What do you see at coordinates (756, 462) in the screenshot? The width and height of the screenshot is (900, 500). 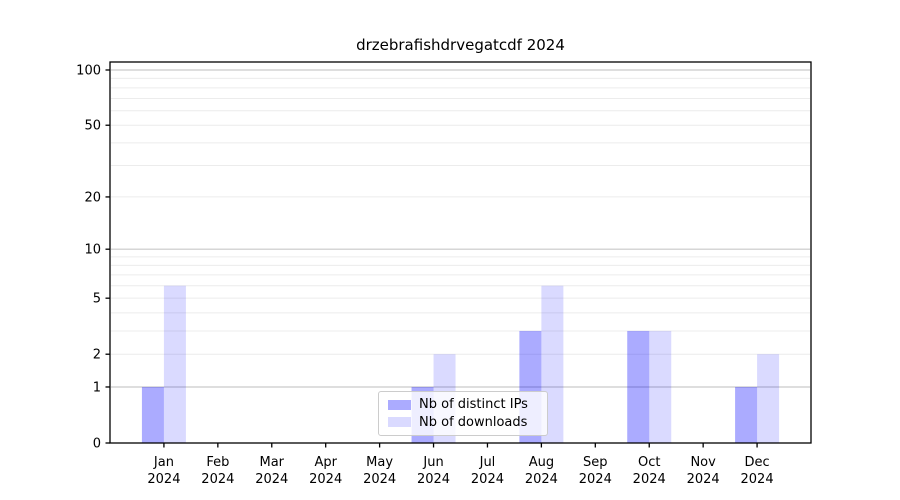 I see `x-tick-label: Dec` at bounding box center [756, 462].